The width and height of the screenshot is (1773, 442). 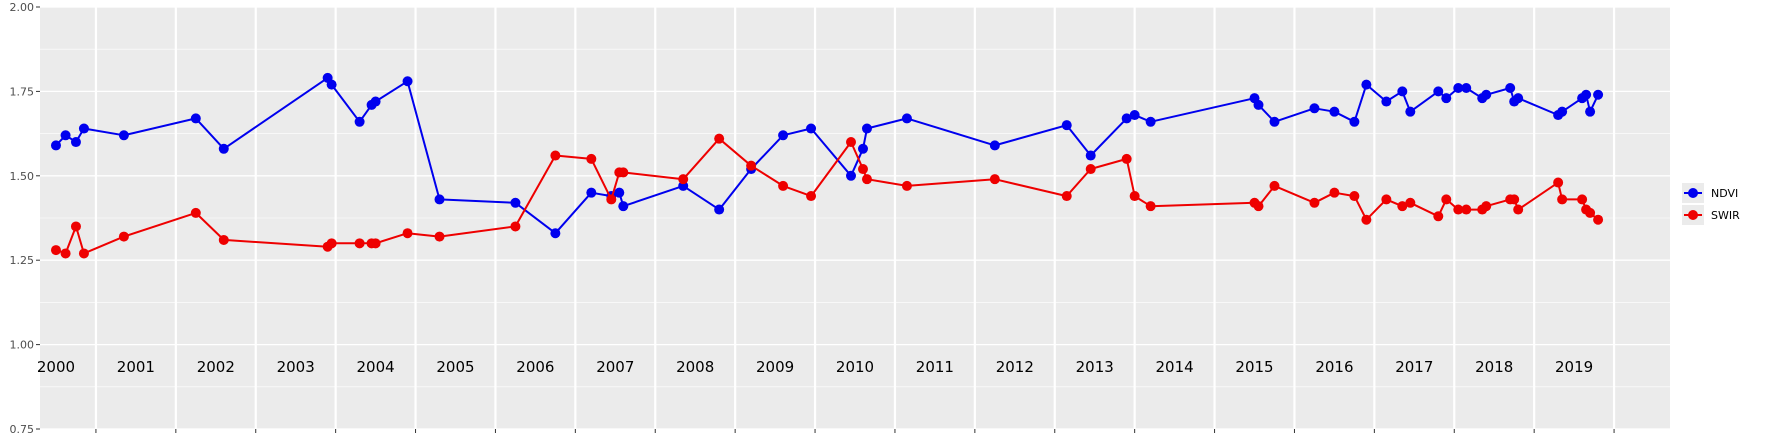 I want to click on y-tick-label: 2.00, so click(x=22, y=7).